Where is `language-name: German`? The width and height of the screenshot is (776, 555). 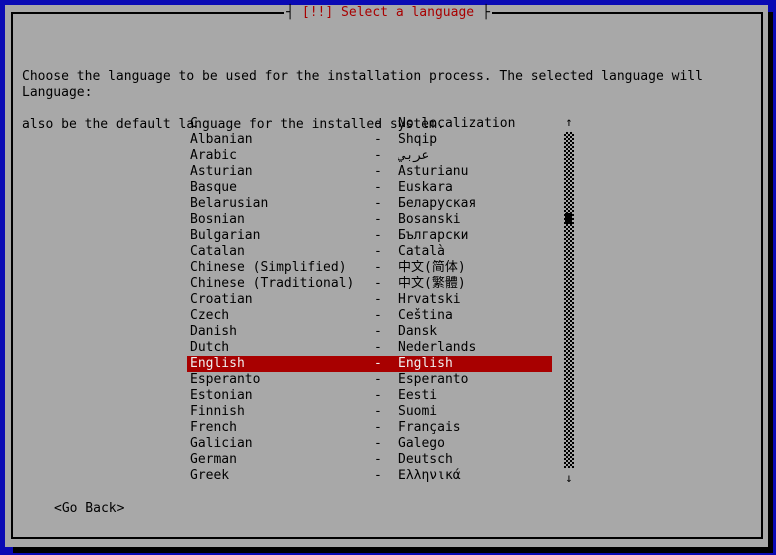 language-name: German is located at coordinates (213, 459).